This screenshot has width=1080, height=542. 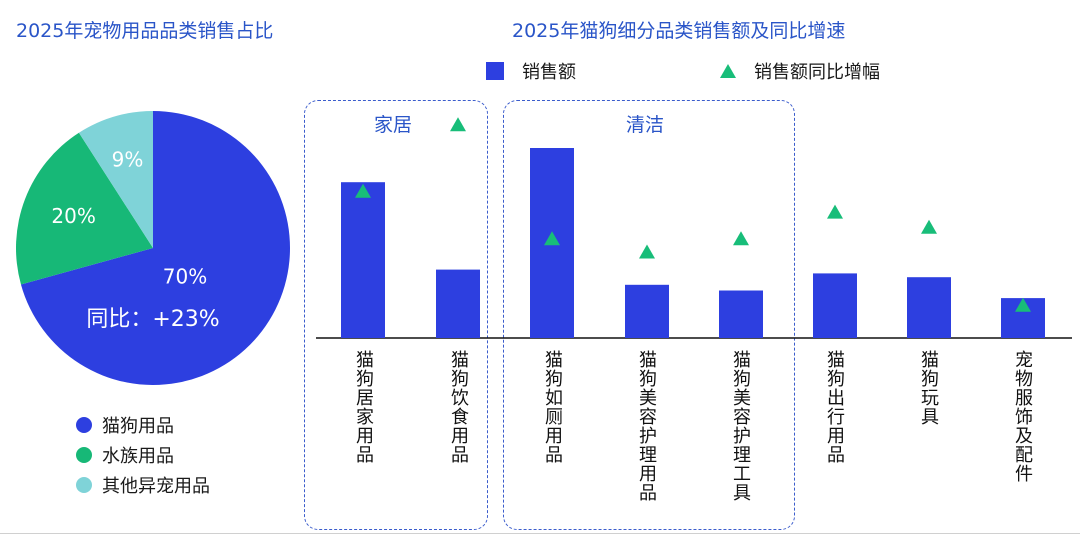 I want to click on legend-item-cat-dog: 猫狗用品, so click(x=143, y=425).